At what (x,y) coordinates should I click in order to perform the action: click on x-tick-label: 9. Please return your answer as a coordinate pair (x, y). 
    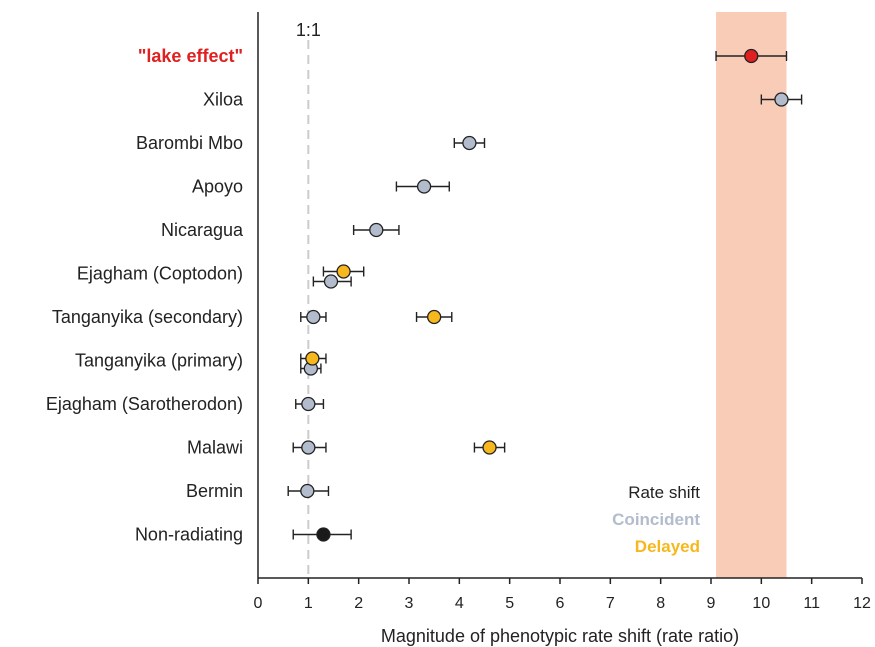
    Looking at the image, I should click on (711, 603).